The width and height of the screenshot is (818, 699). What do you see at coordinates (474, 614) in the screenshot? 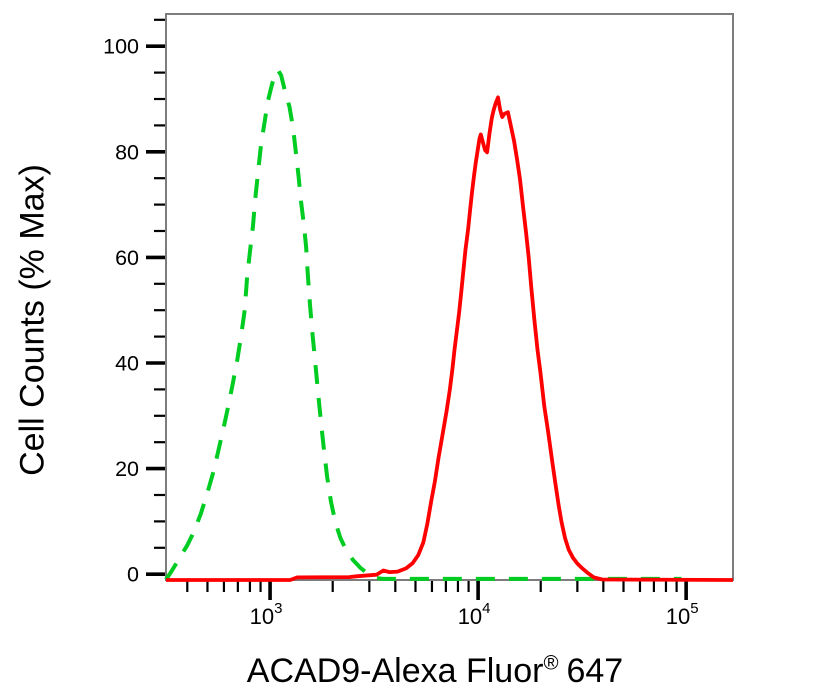
I see `x-tick-label: 10⁴` at bounding box center [474, 614].